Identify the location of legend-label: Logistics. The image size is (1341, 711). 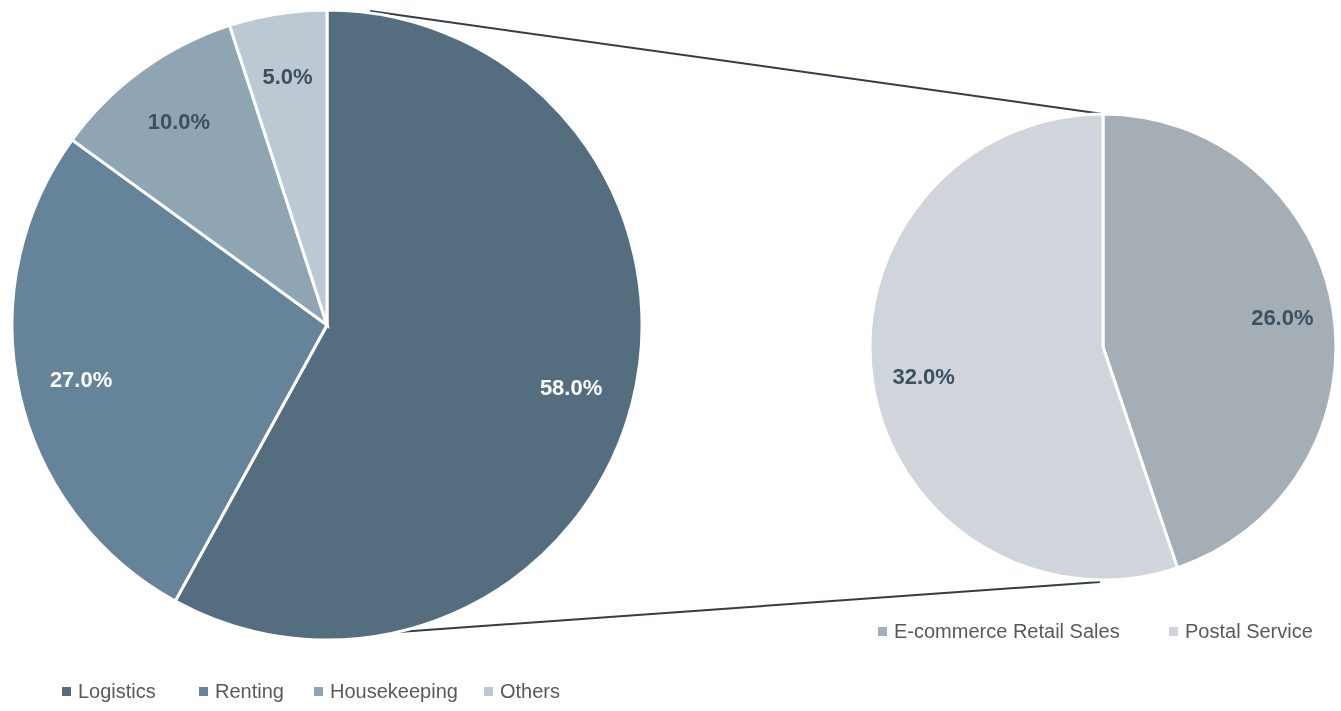
(117, 691).